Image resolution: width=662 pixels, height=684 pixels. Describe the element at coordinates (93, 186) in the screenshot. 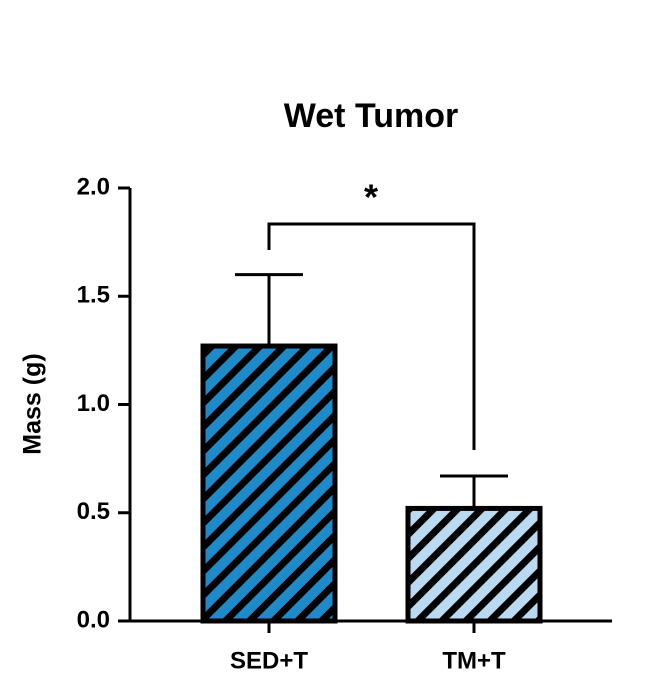

I see `y-tick-label: 2.0` at that location.